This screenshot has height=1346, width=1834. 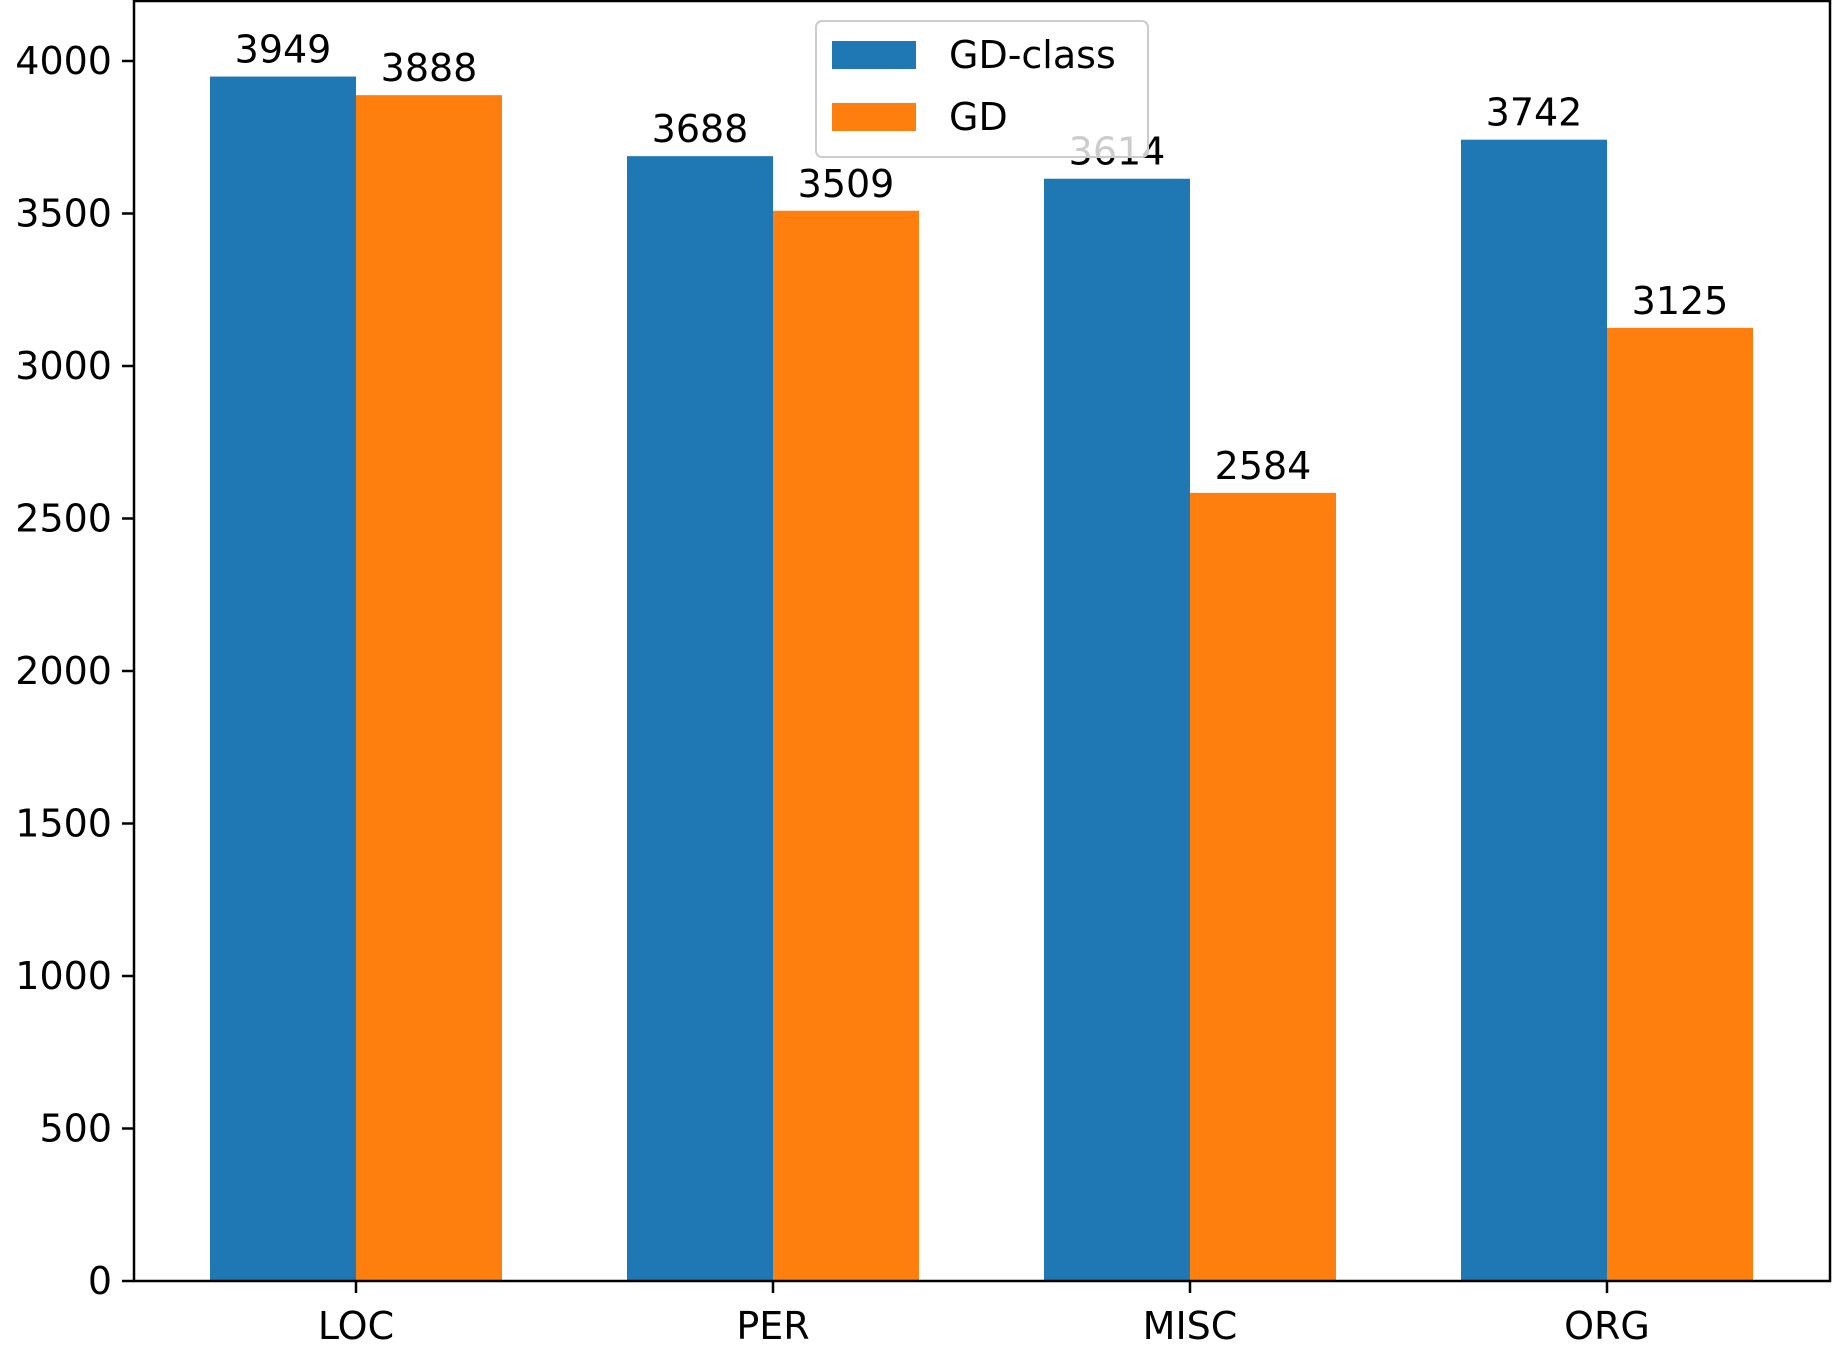 I want to click on data-label-gd-org: 3125, so click(x=1680, y=301).